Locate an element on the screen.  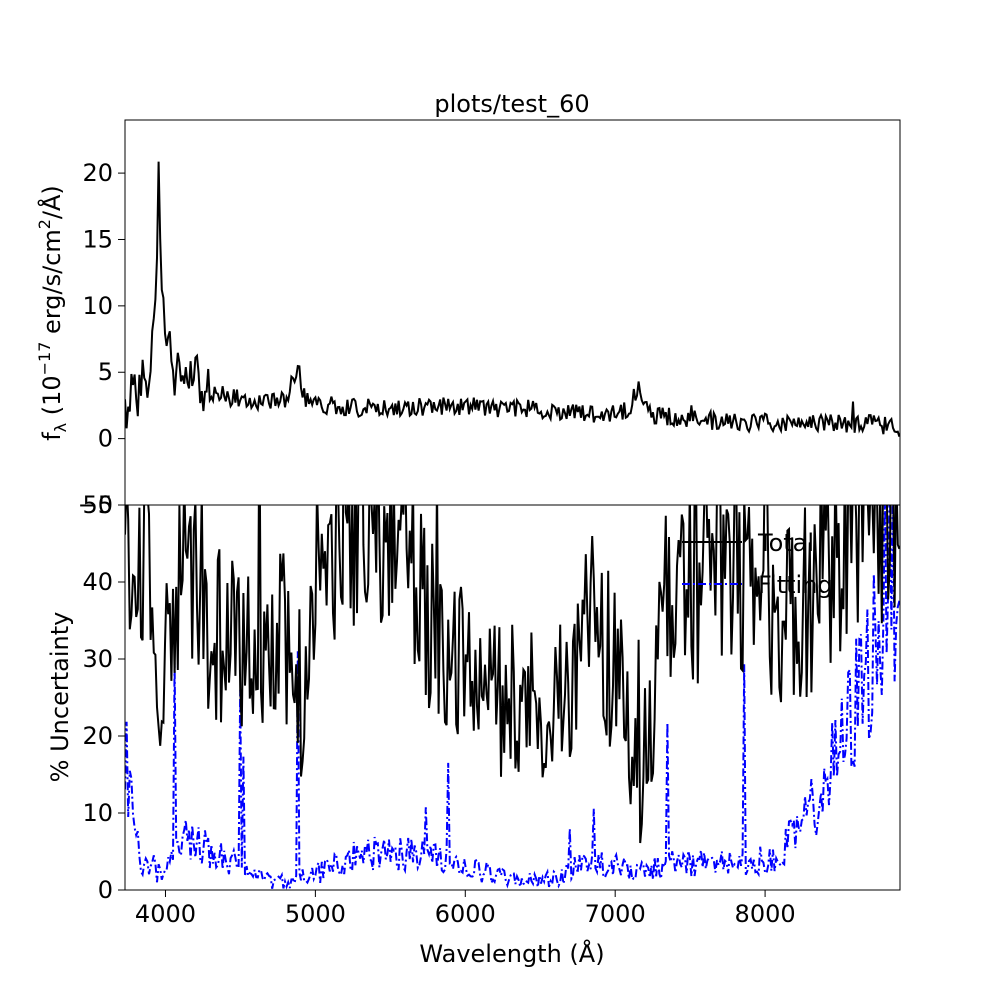
flux-y-tick-label: 15 is located at coordinates (97, 239).